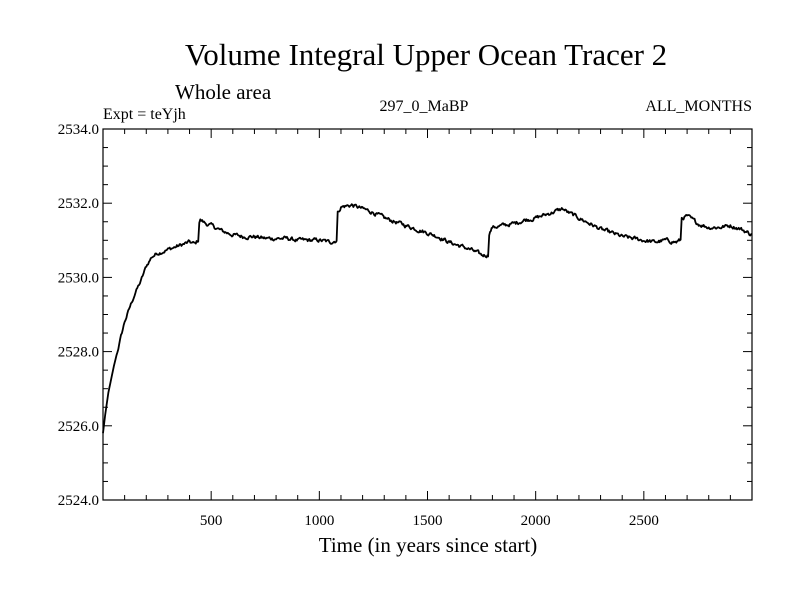 This screenshot has width=800, height=600. What do you see at coordinates (426, 54) in the screenshot?
I see `chart-title: Volume Integral Upper Ocean Tracer 2` at bounding box center [426, 54].